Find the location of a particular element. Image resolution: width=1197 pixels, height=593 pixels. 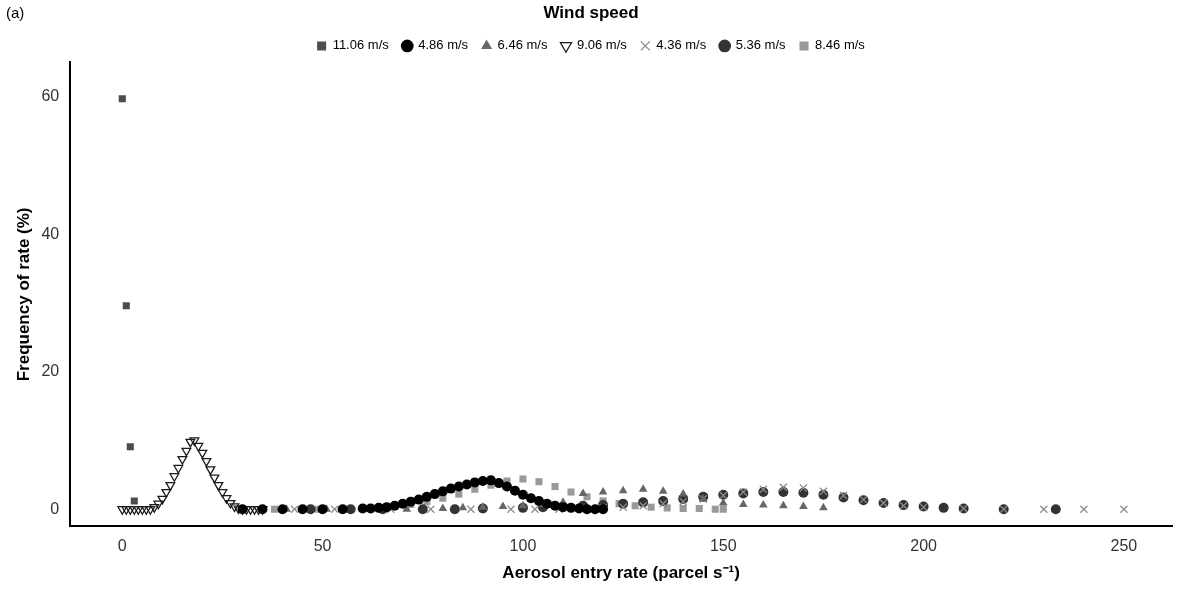

x-tick-label: 100 is located at coordinates (523, 546).